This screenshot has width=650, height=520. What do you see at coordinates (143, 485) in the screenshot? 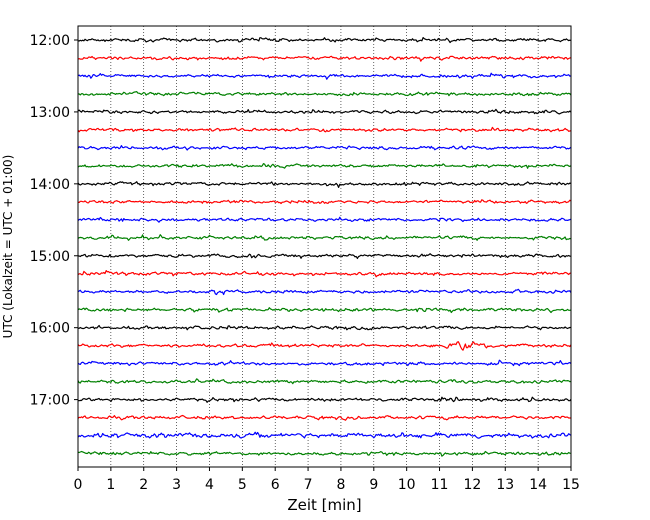
I see `x-tick-label: 2` at bounding box center [143, 485].